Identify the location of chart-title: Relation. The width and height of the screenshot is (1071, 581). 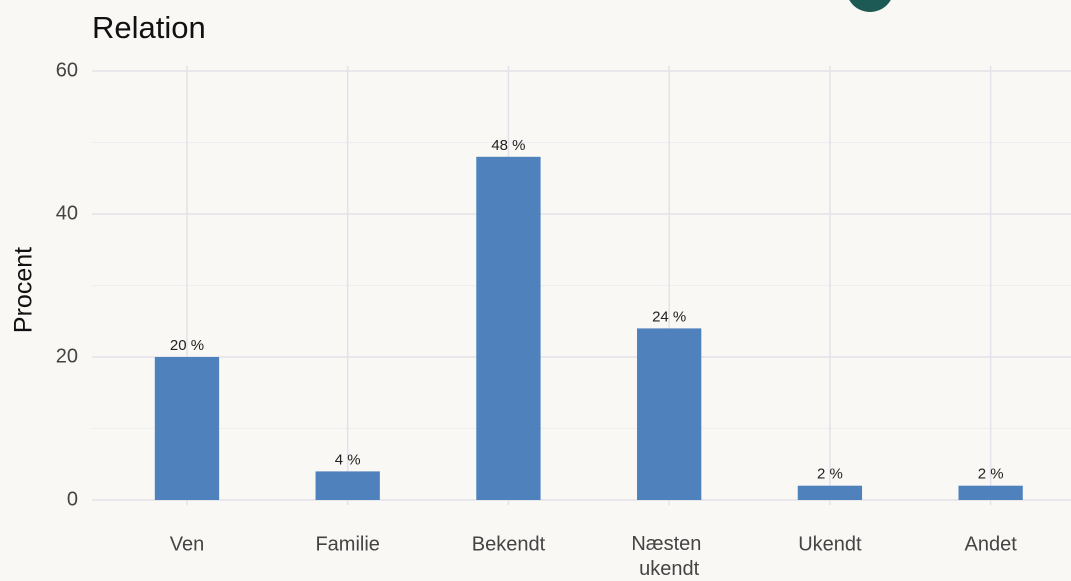
(149, 27).